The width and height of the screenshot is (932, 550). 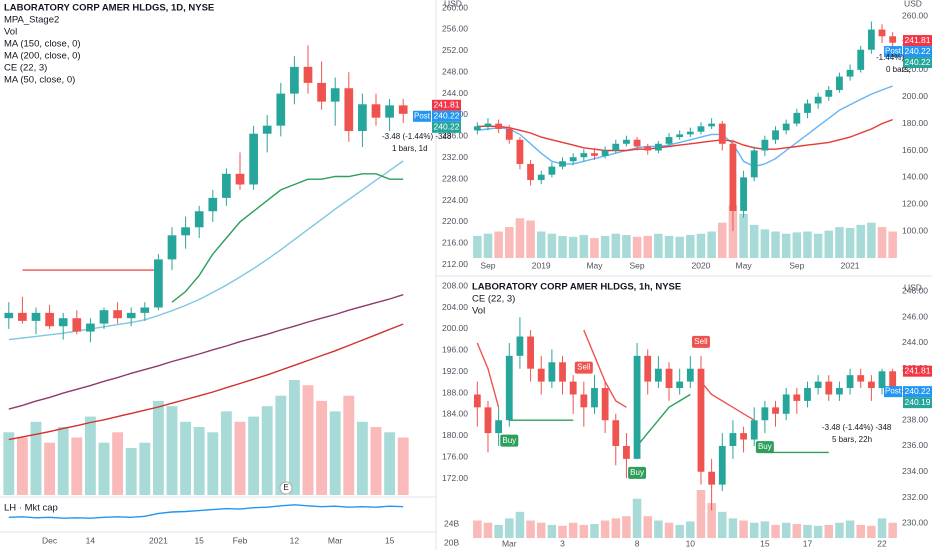 I want to click on x-tick-label: Dec, so click(x=50, y=540).